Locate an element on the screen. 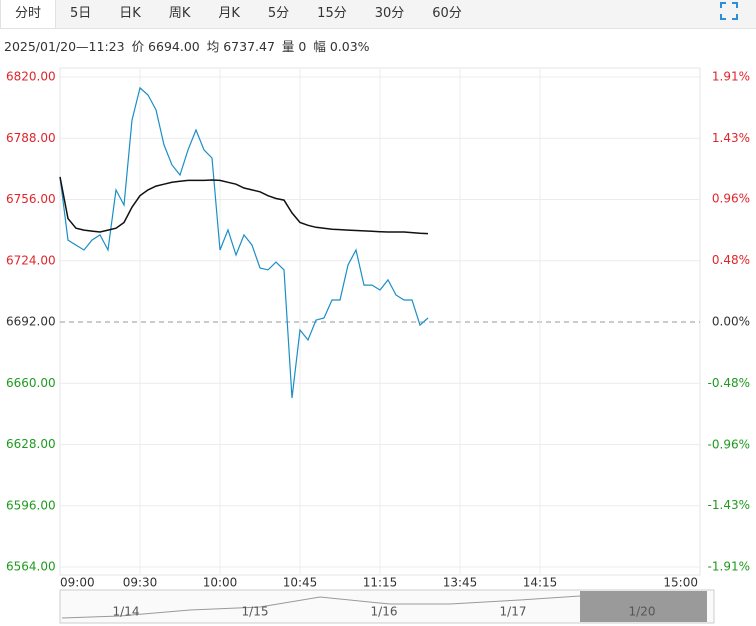 The width and height of the screenshot is (756, 626). navigator-label: 1/17 is located at coordinates (513, 612).